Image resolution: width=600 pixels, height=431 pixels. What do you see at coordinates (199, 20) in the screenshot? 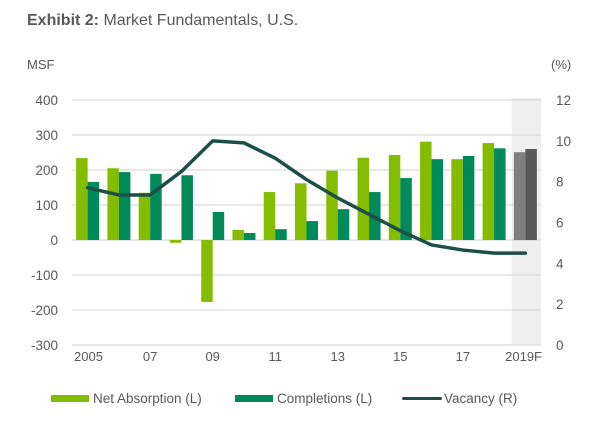
I see `chart-title-text: Market Fundamentals, U.S.` at bounding box center [199, 20].